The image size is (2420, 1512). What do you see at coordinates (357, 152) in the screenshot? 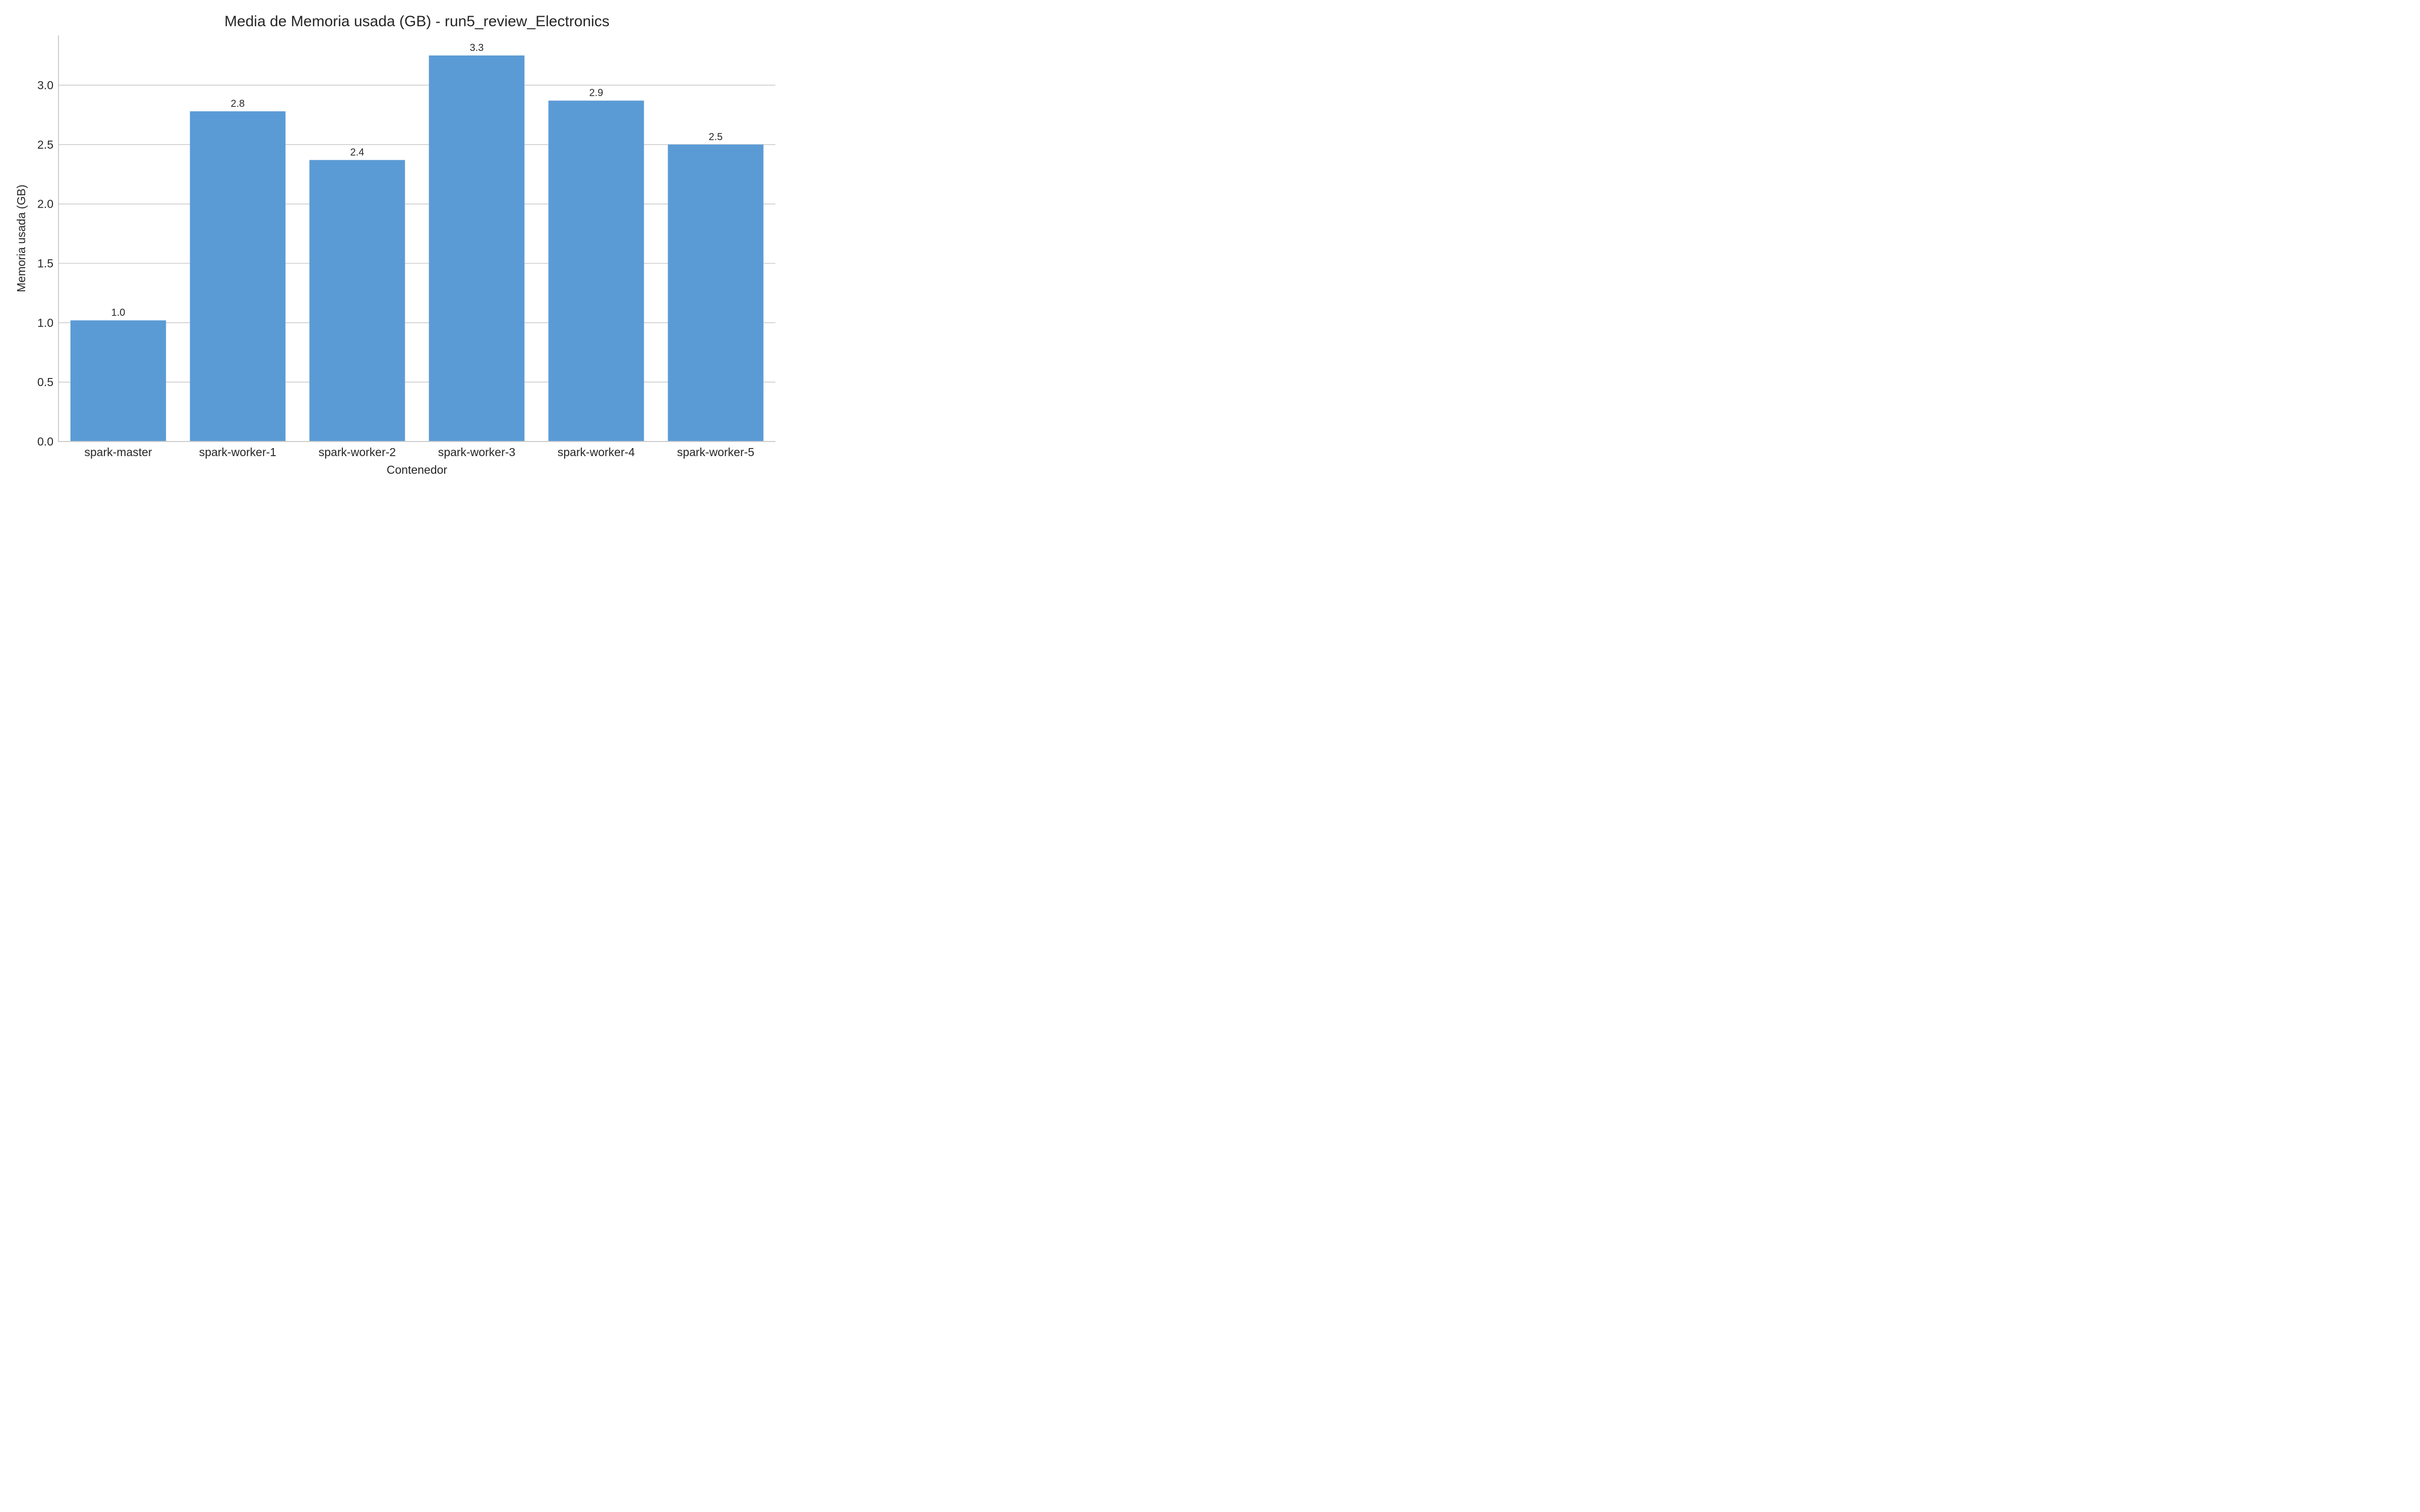
I see `data-label: 2.4` at bounding box center [357, 152].